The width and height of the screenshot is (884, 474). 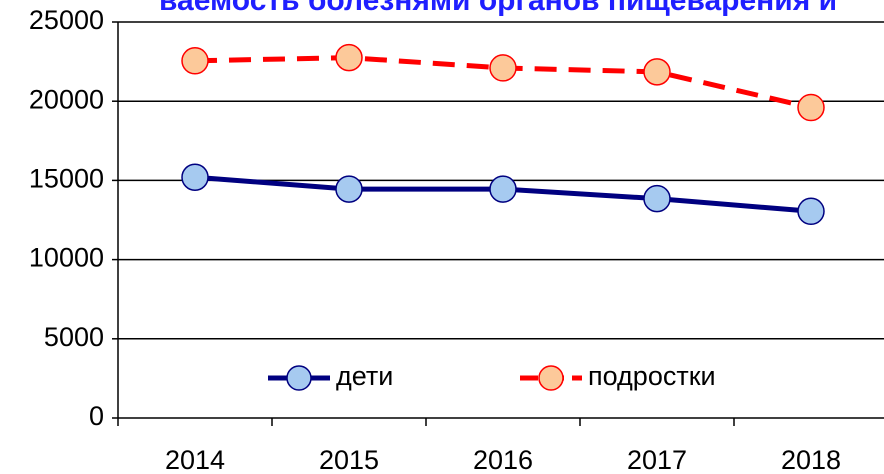 What do you see at coordinates (349, 459) in the screenshot?
I see `x-tick-label: 2015` at bounding box center [349, 459].